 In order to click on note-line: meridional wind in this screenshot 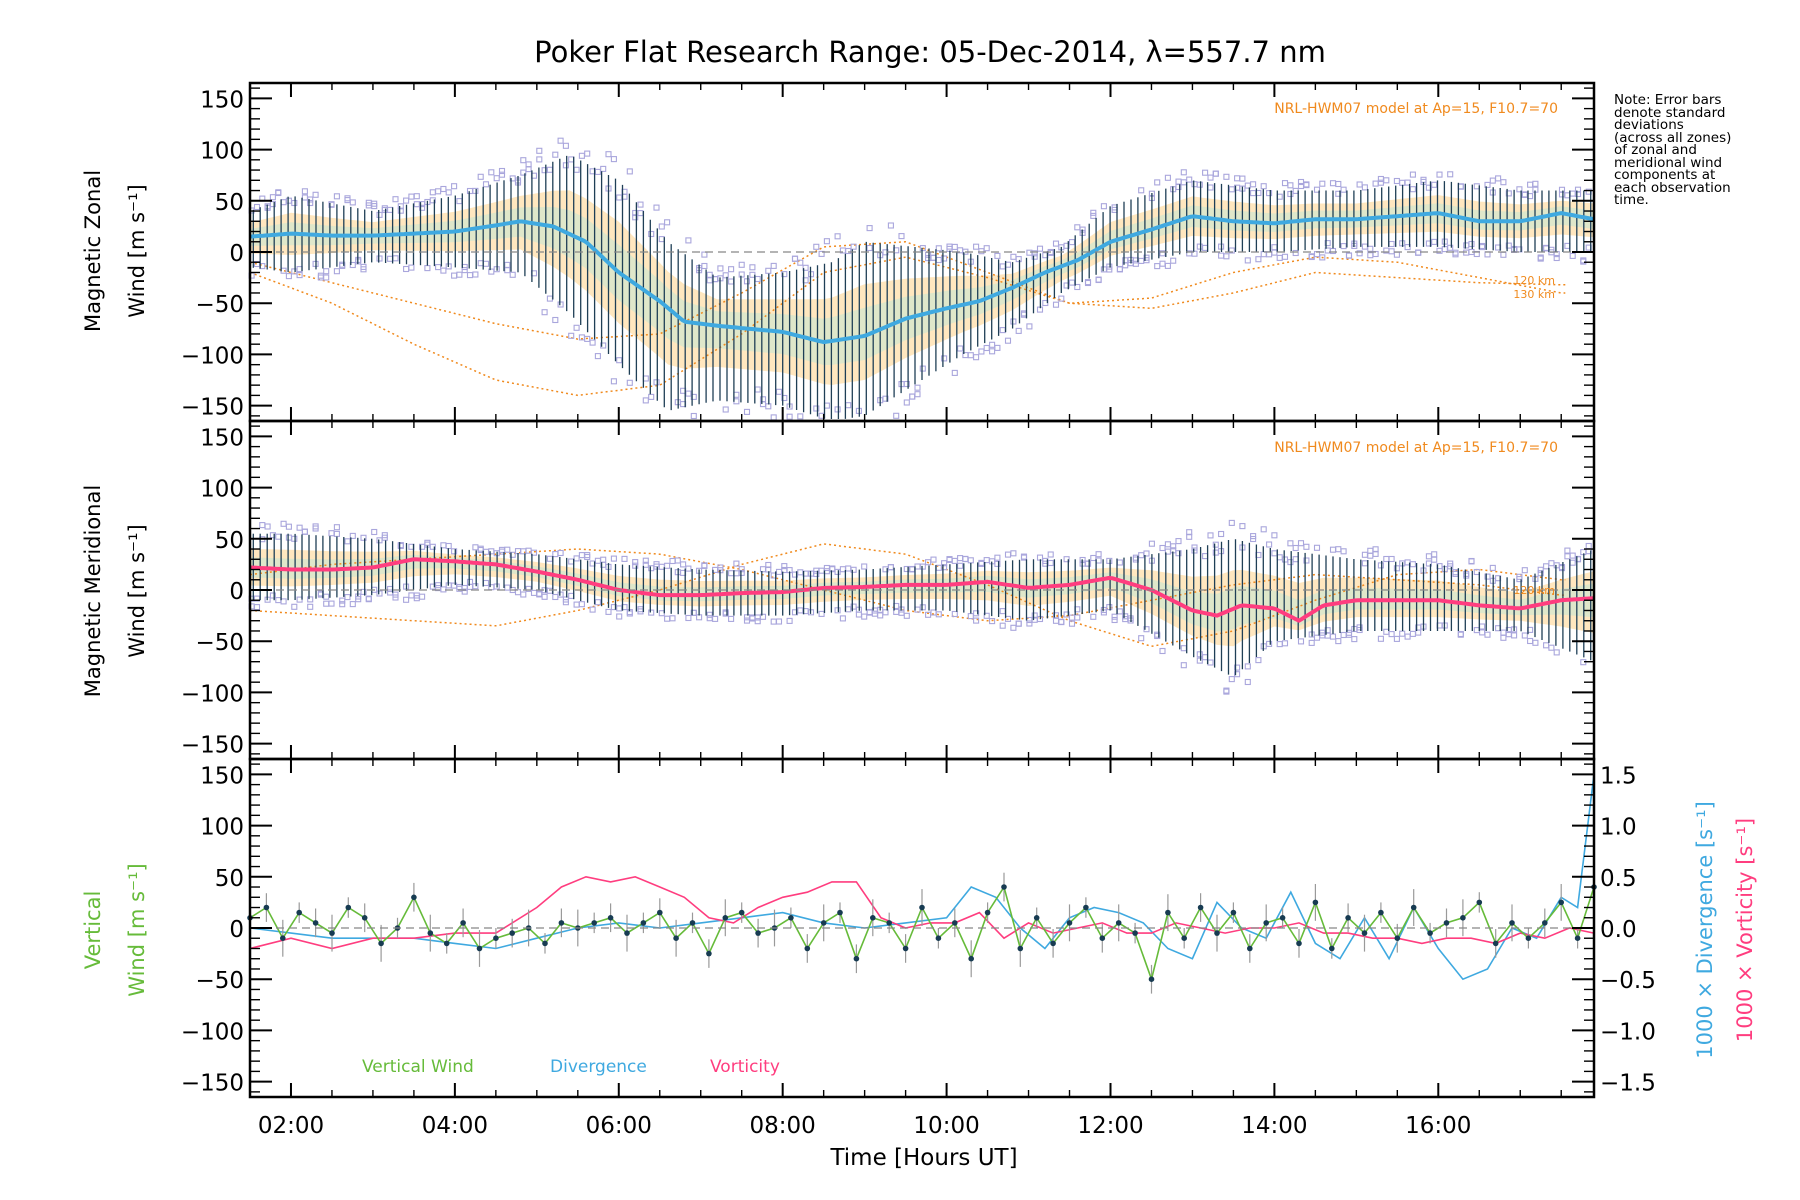, I will do `click(1668, 162)`.